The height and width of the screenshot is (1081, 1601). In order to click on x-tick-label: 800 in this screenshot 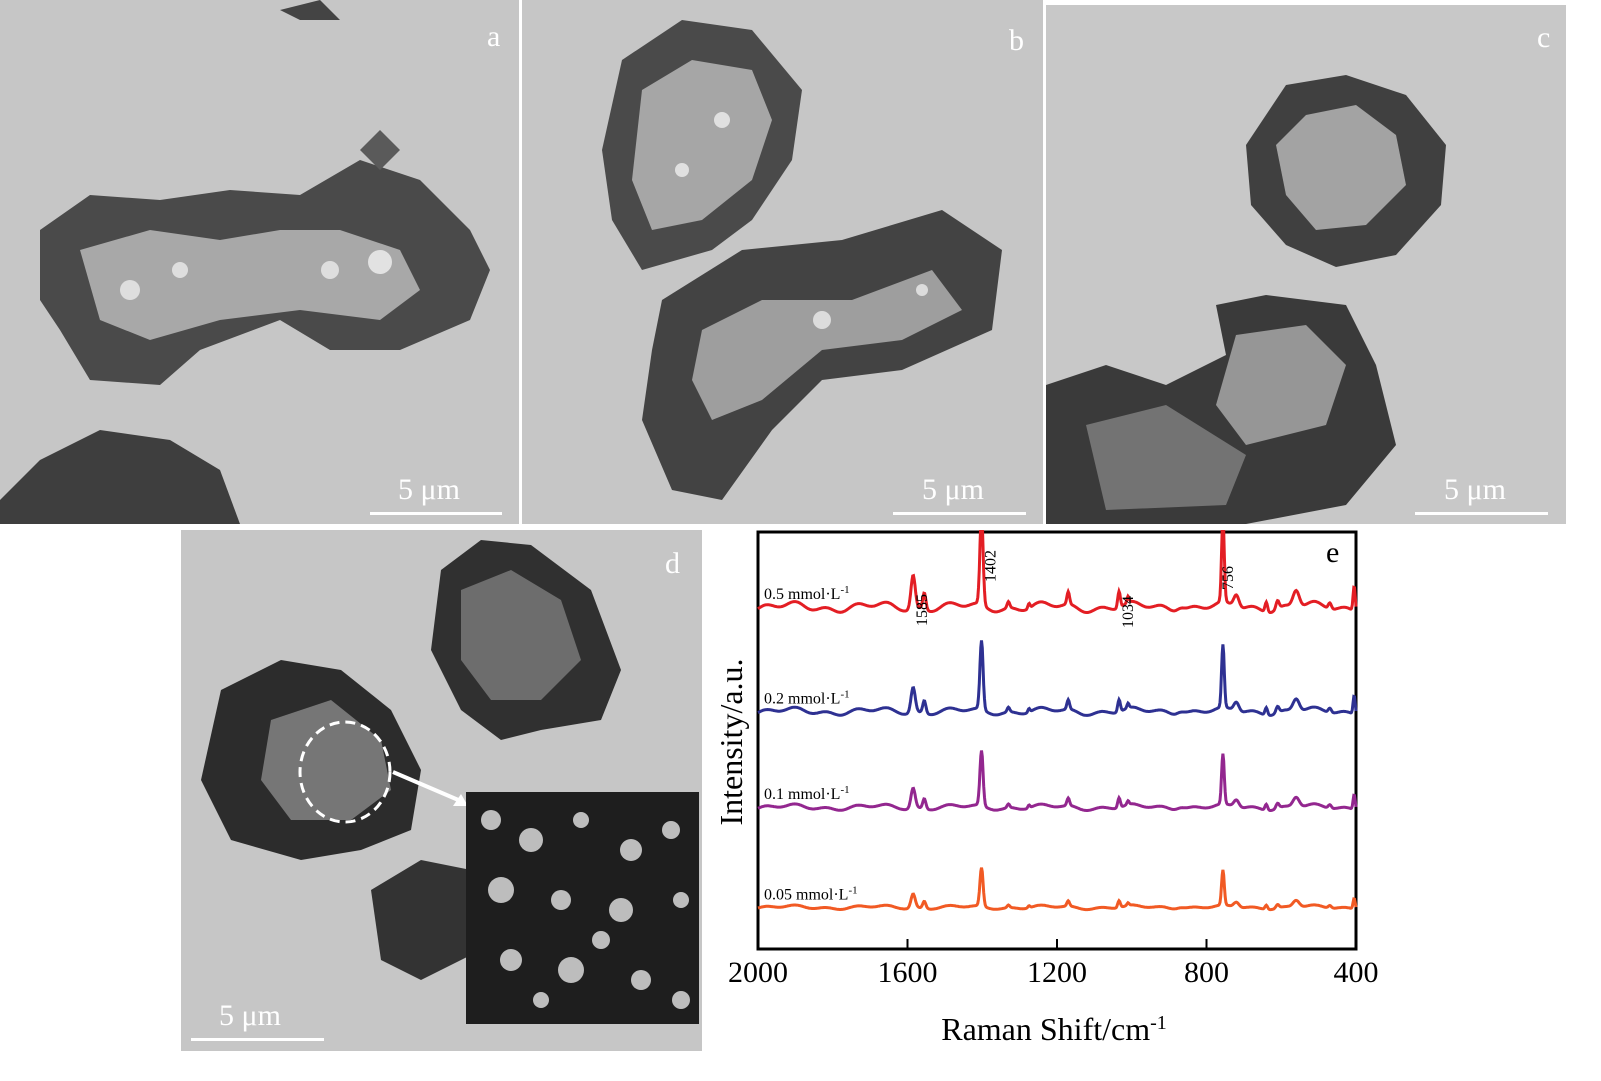, I will do `click(1206, 972)`.